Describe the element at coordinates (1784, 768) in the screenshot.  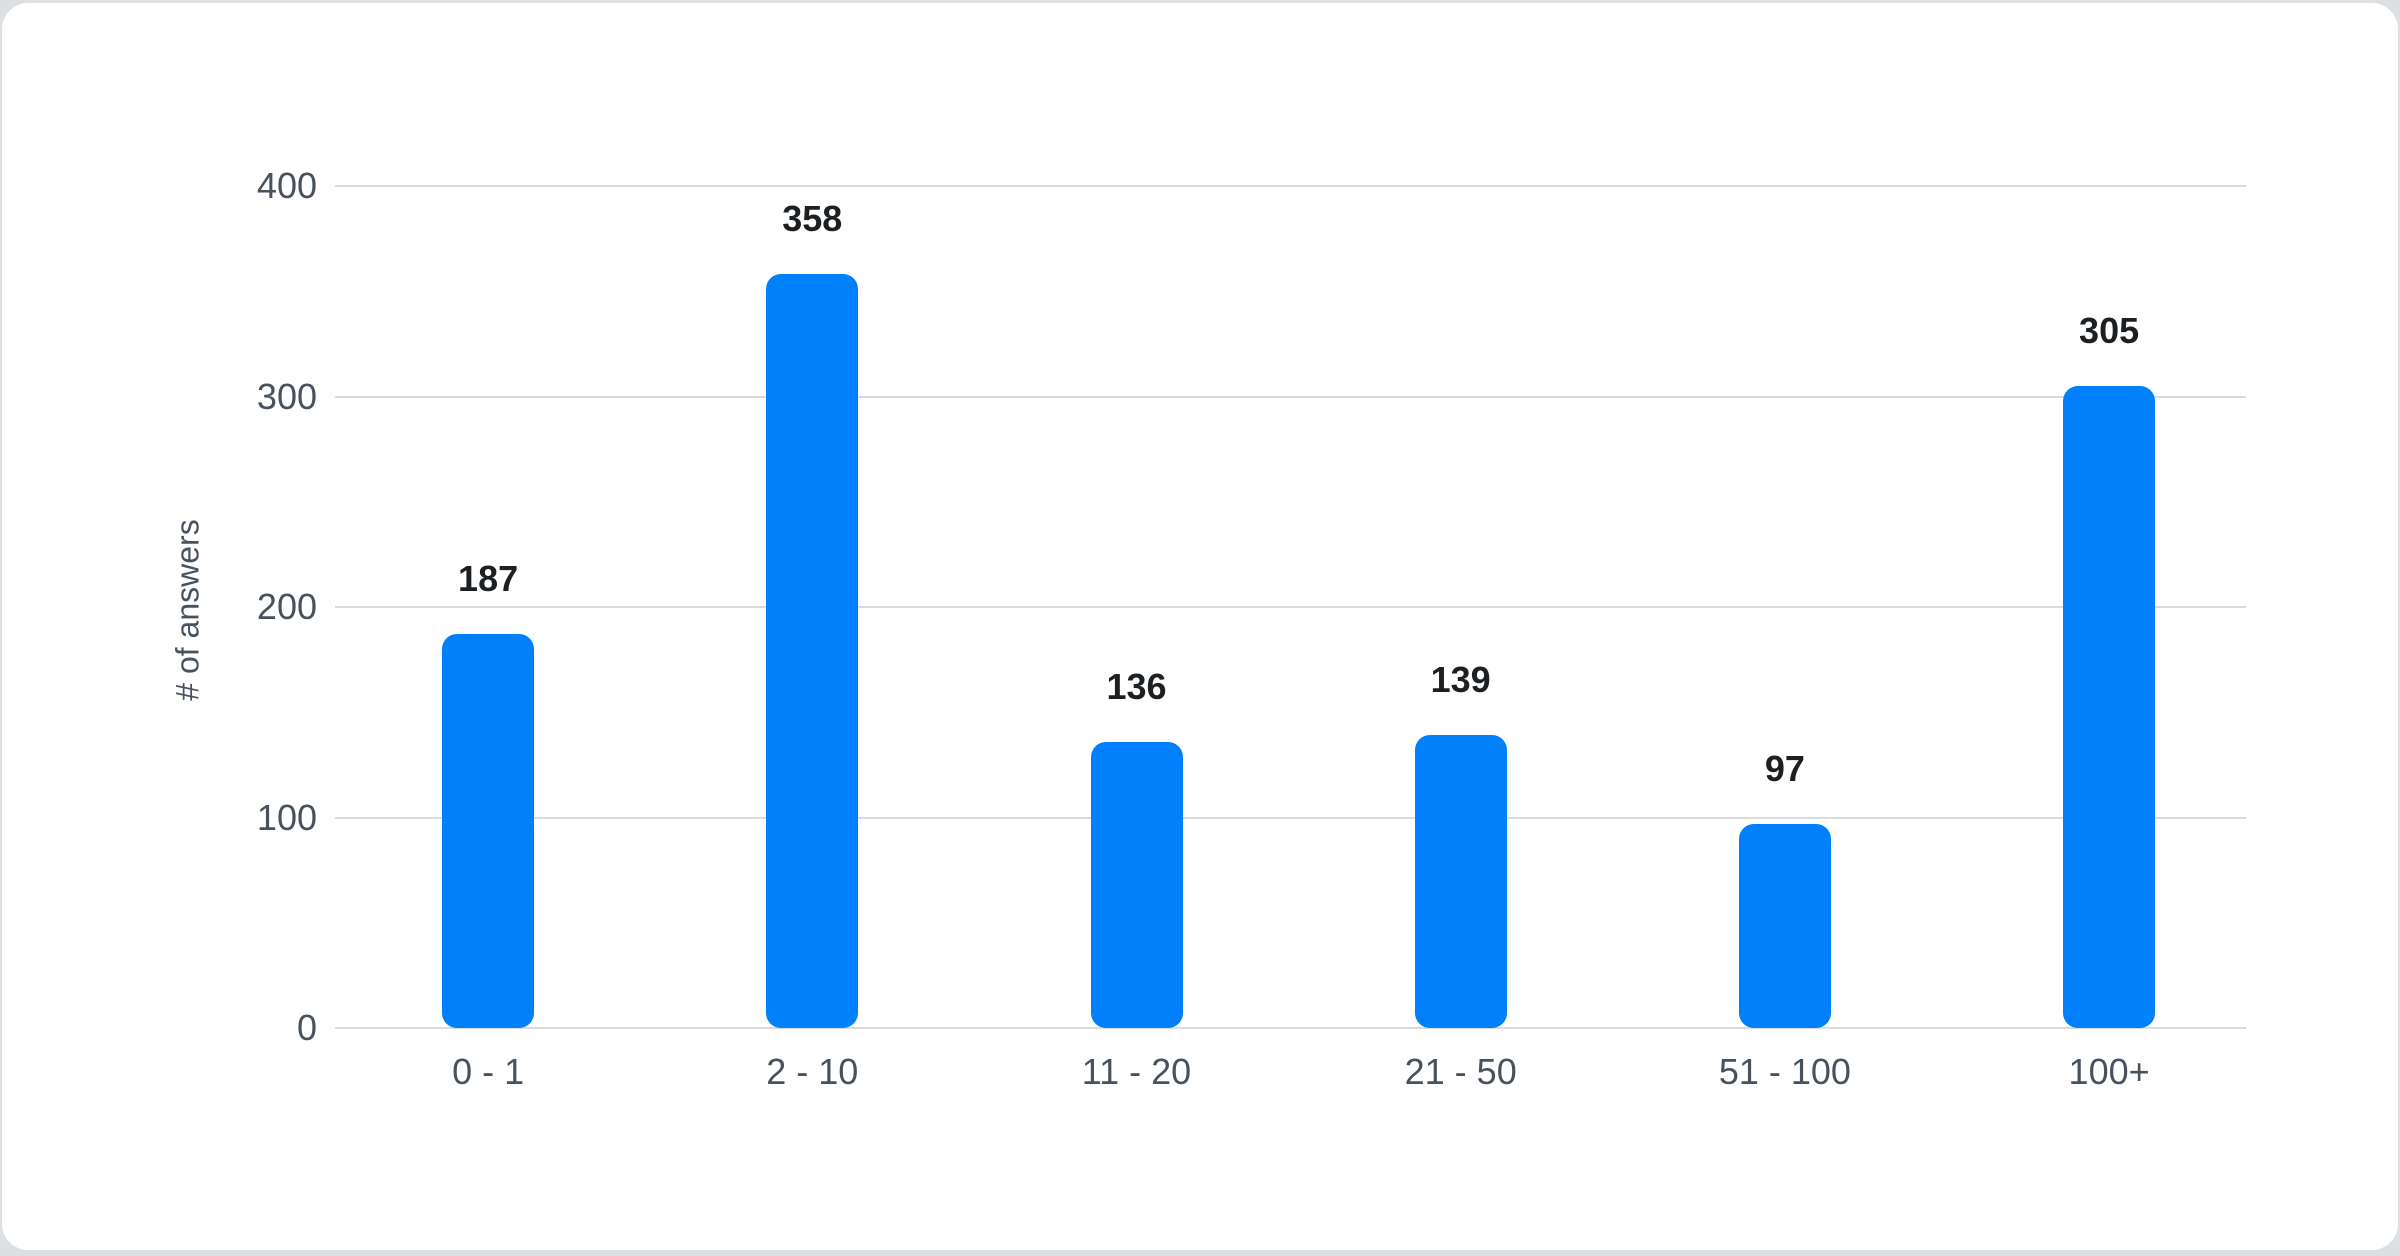
I see `bar-value-label-51-100: 97` at that location.